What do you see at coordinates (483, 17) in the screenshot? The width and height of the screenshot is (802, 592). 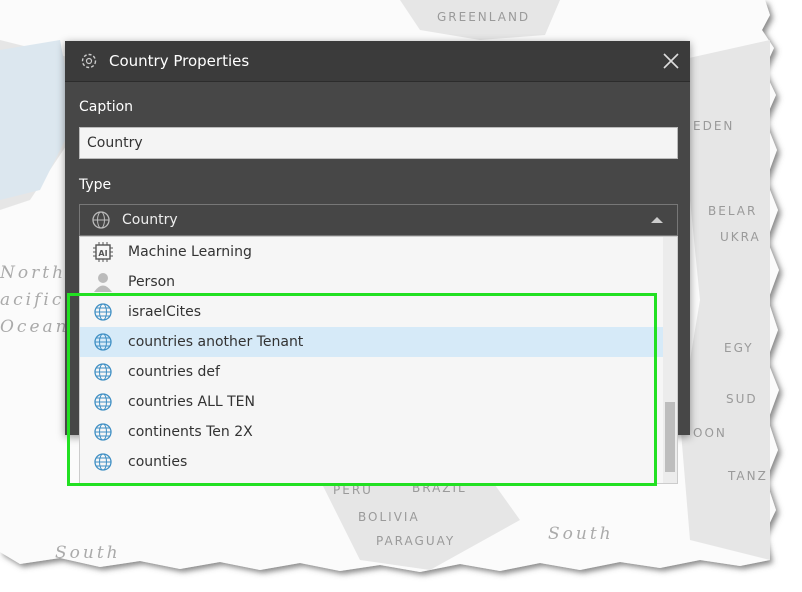 I see `map-label: GREENLAND` at bounding box center [483, 17].